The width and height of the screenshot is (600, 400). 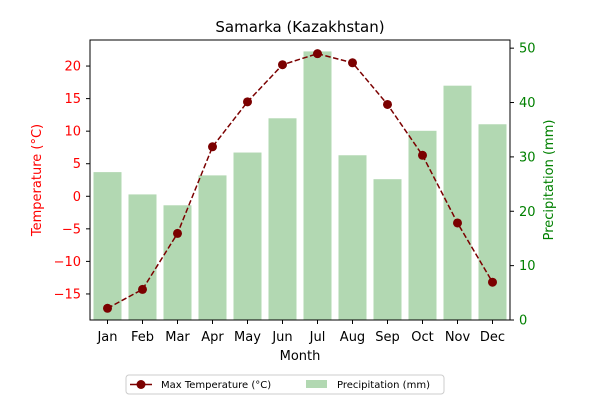 I want to click on y-left-tick-label: −5, so click(x=71, y=229).